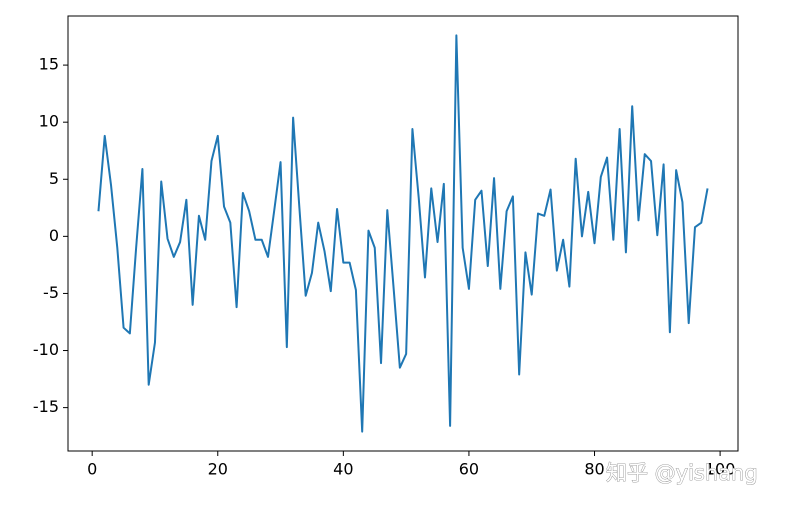 The height and width of the screenshot is (510, 794). I want to click on y-tick-label: 10, so click(49, 121).